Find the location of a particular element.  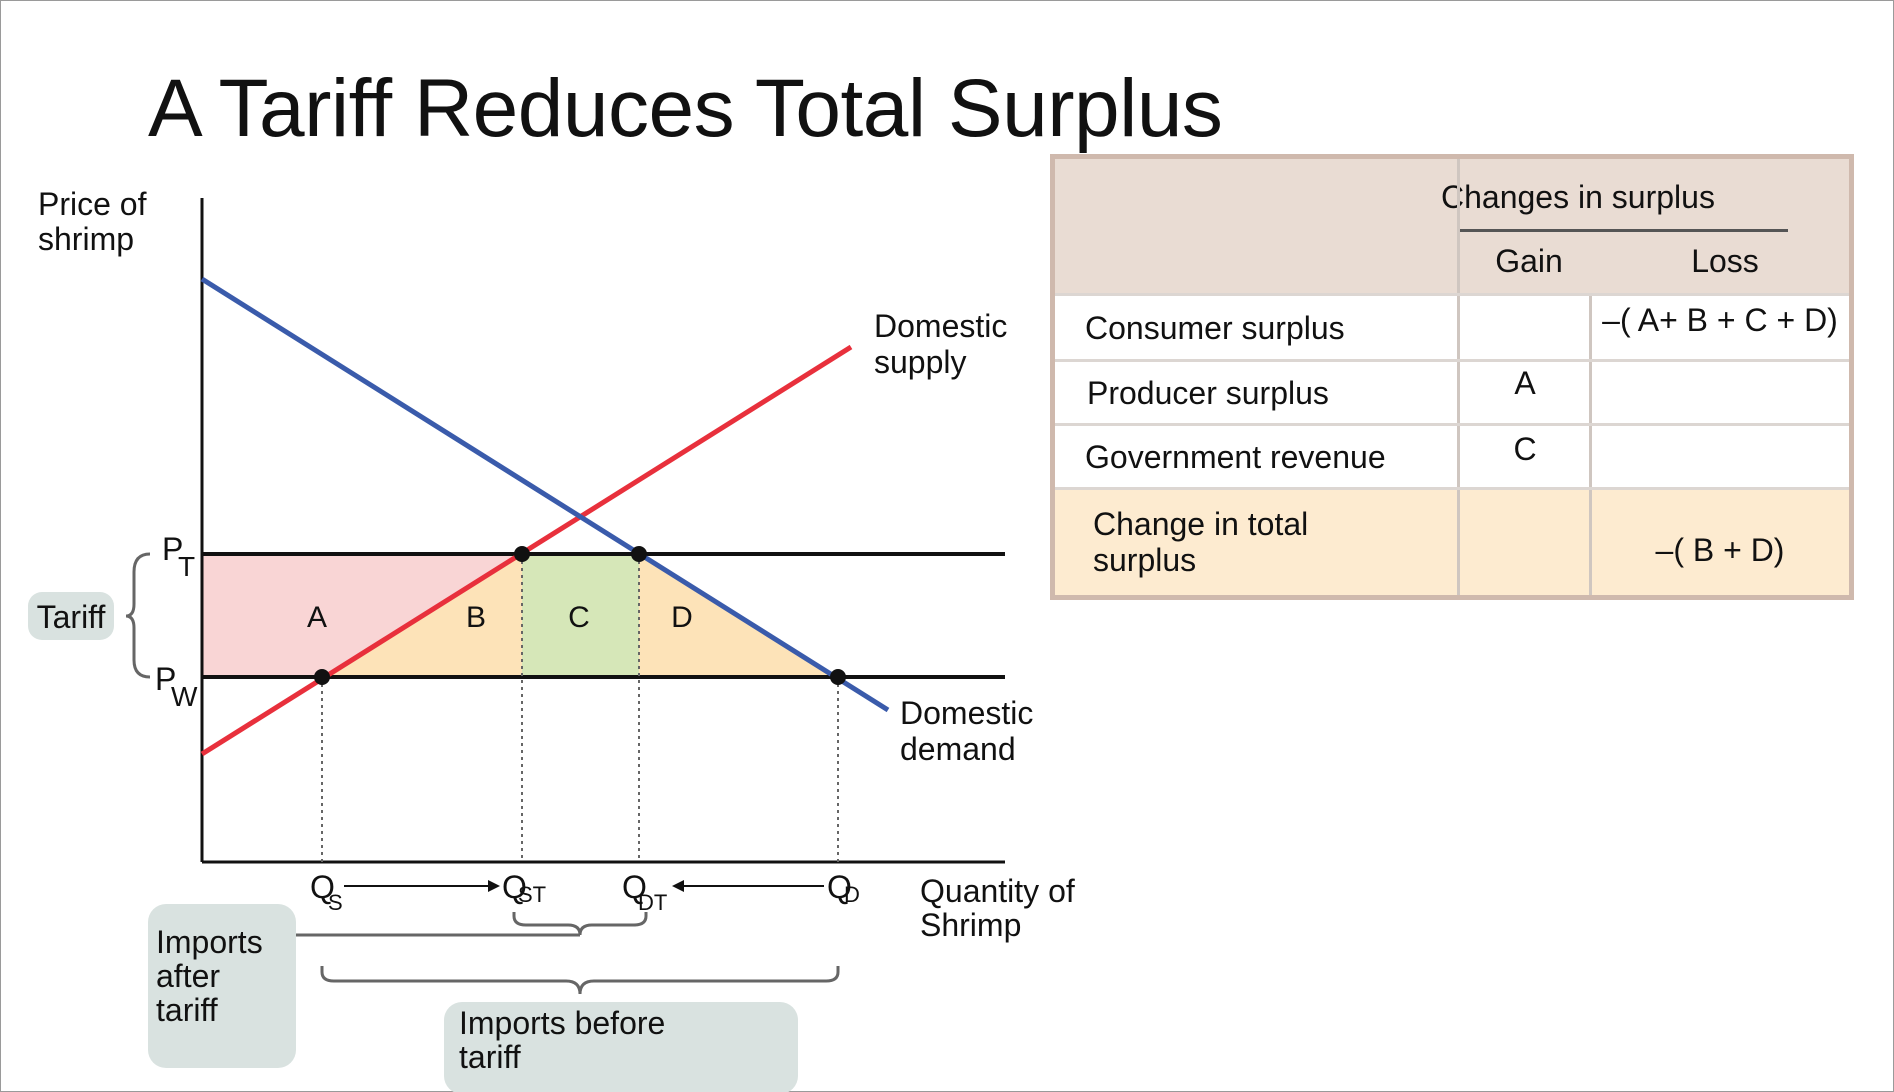

imports-before-callout is located at coordinates (621, 1047).